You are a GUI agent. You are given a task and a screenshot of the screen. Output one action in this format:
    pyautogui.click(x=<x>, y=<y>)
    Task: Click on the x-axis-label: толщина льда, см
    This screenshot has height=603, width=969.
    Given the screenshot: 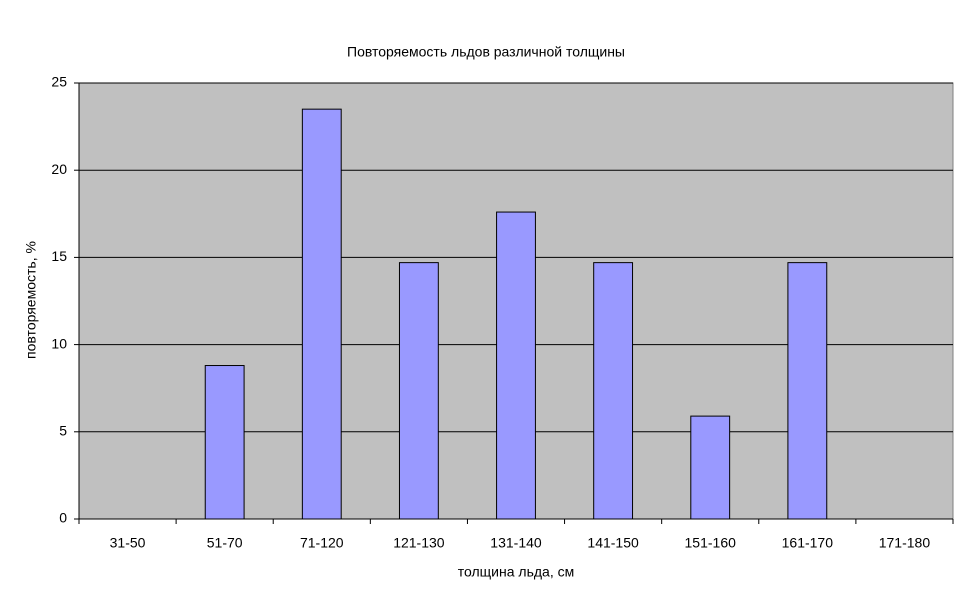 What is the action you would take?
    pyautogui.click(x=516, y=572)
    